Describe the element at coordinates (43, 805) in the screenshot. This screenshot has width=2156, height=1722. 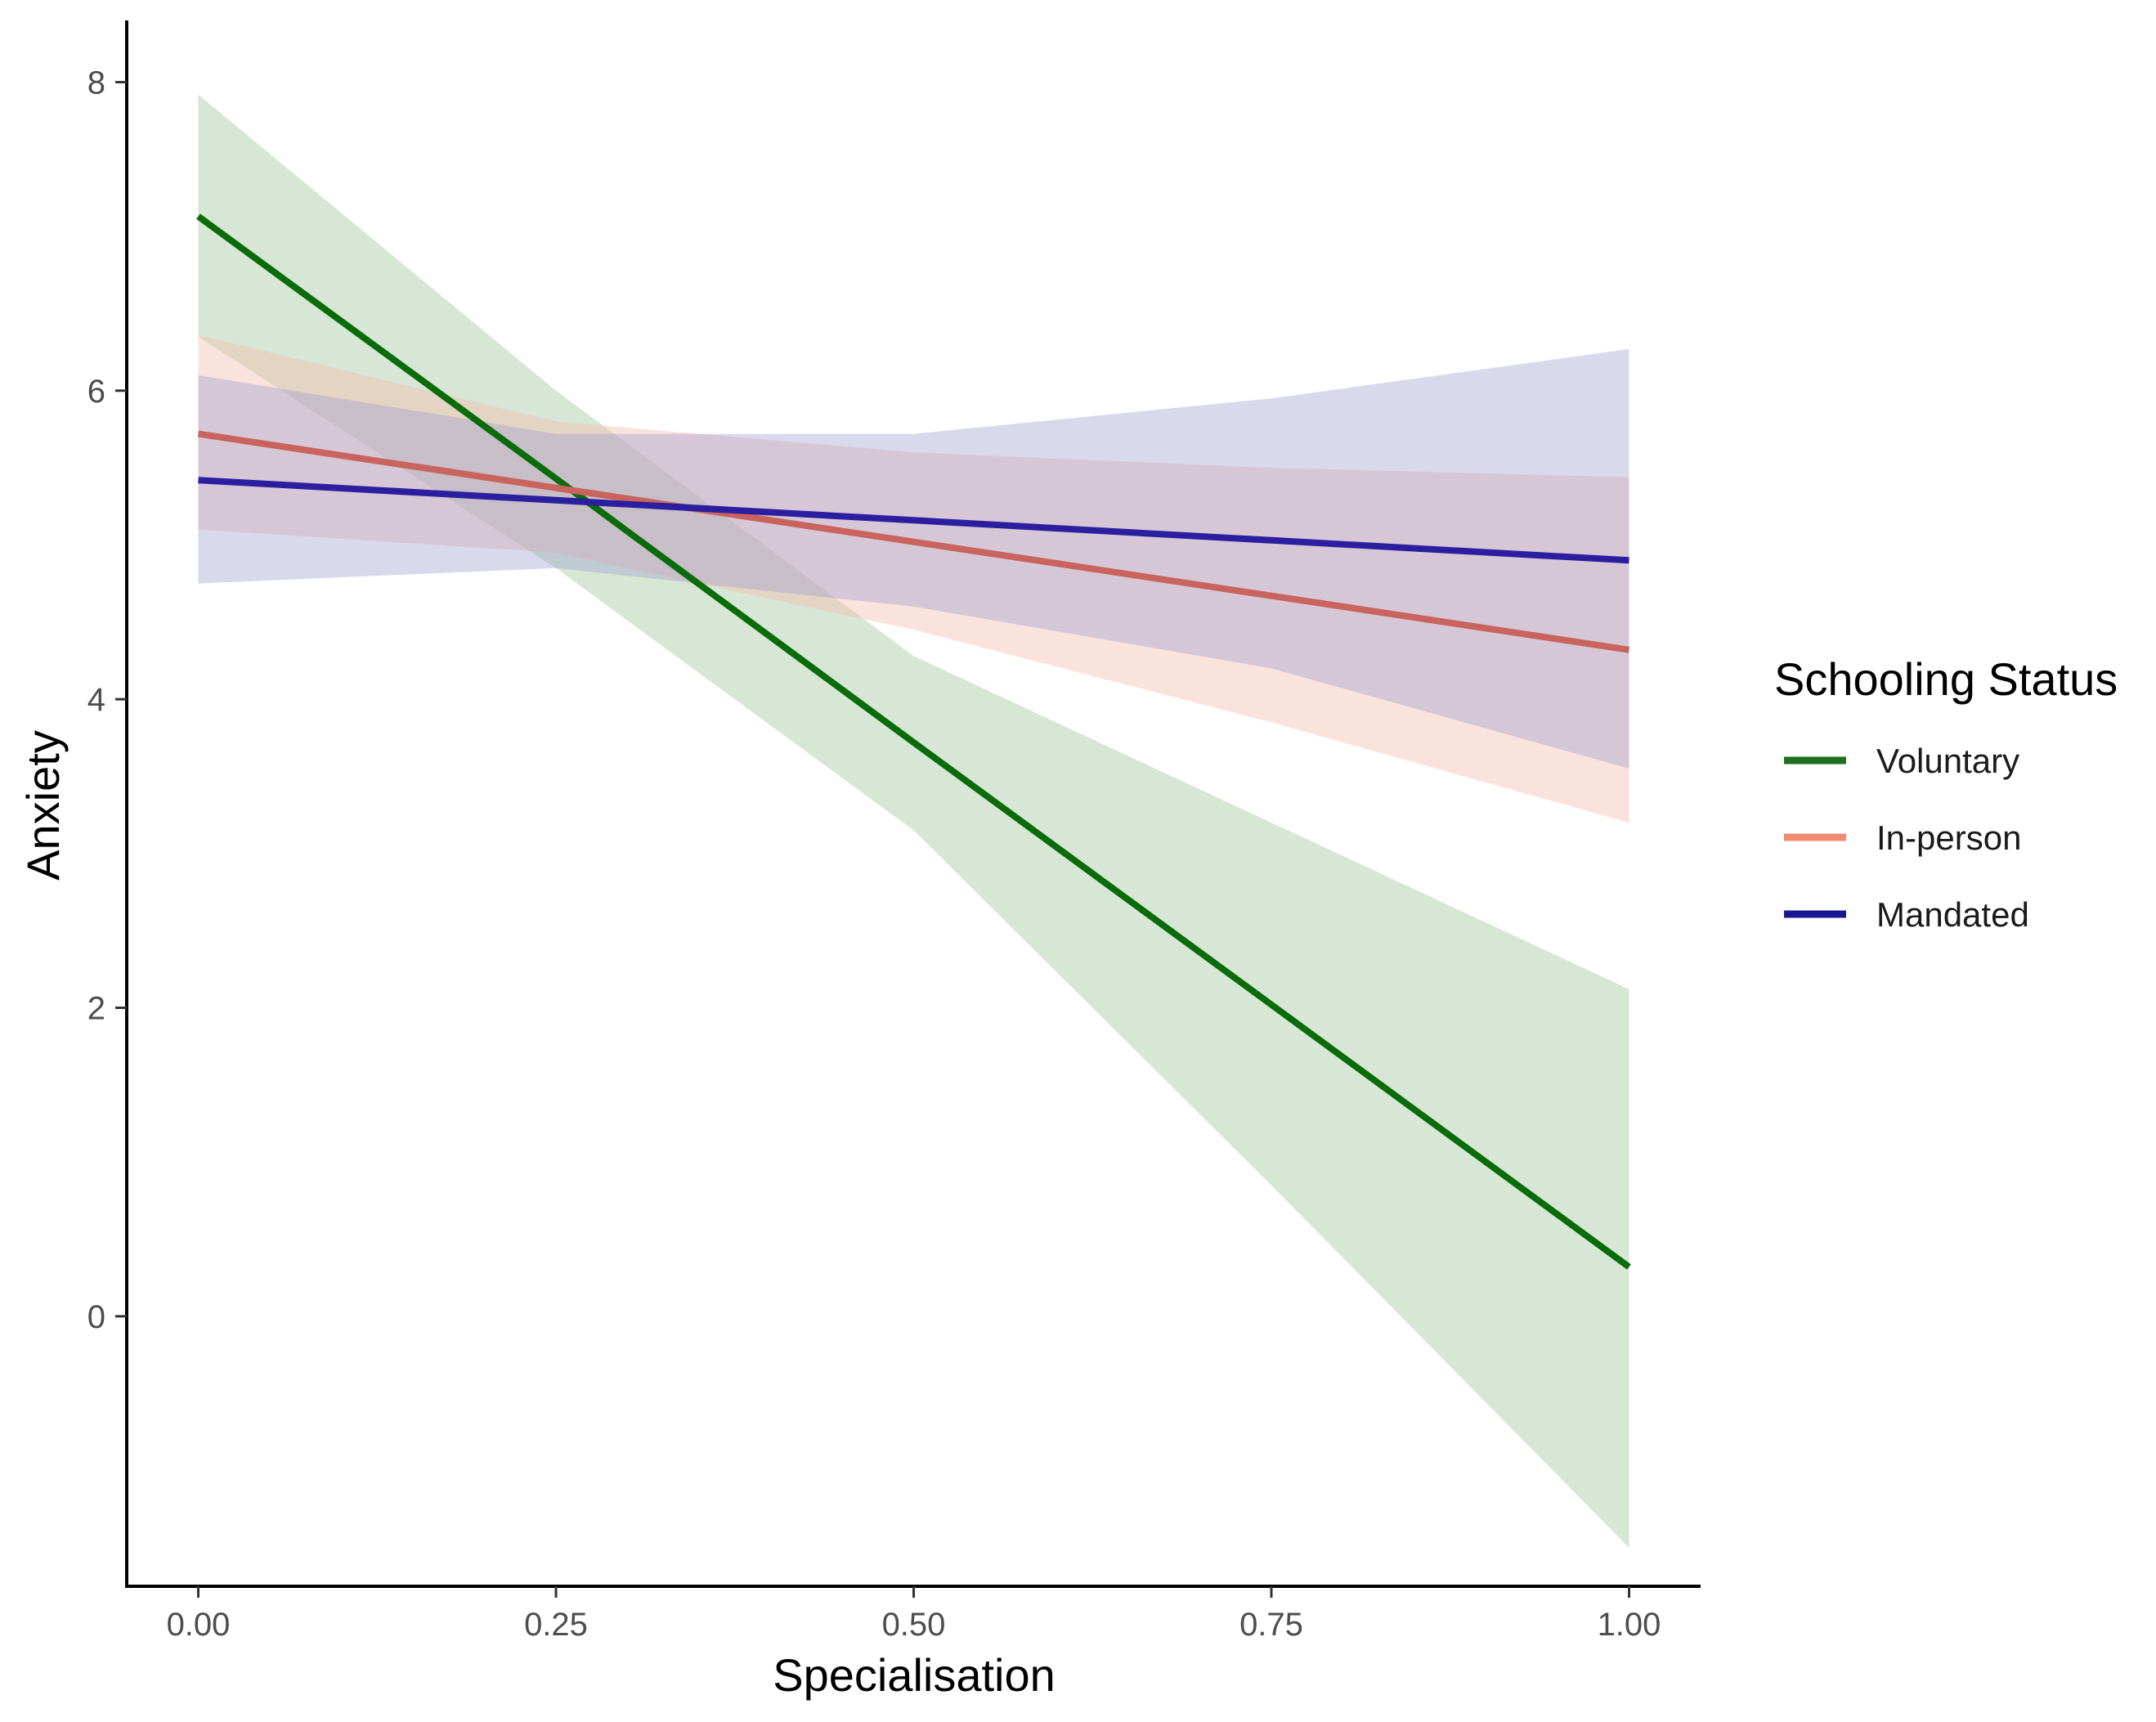
I see `y-axis-title: Anxiety` at that location.